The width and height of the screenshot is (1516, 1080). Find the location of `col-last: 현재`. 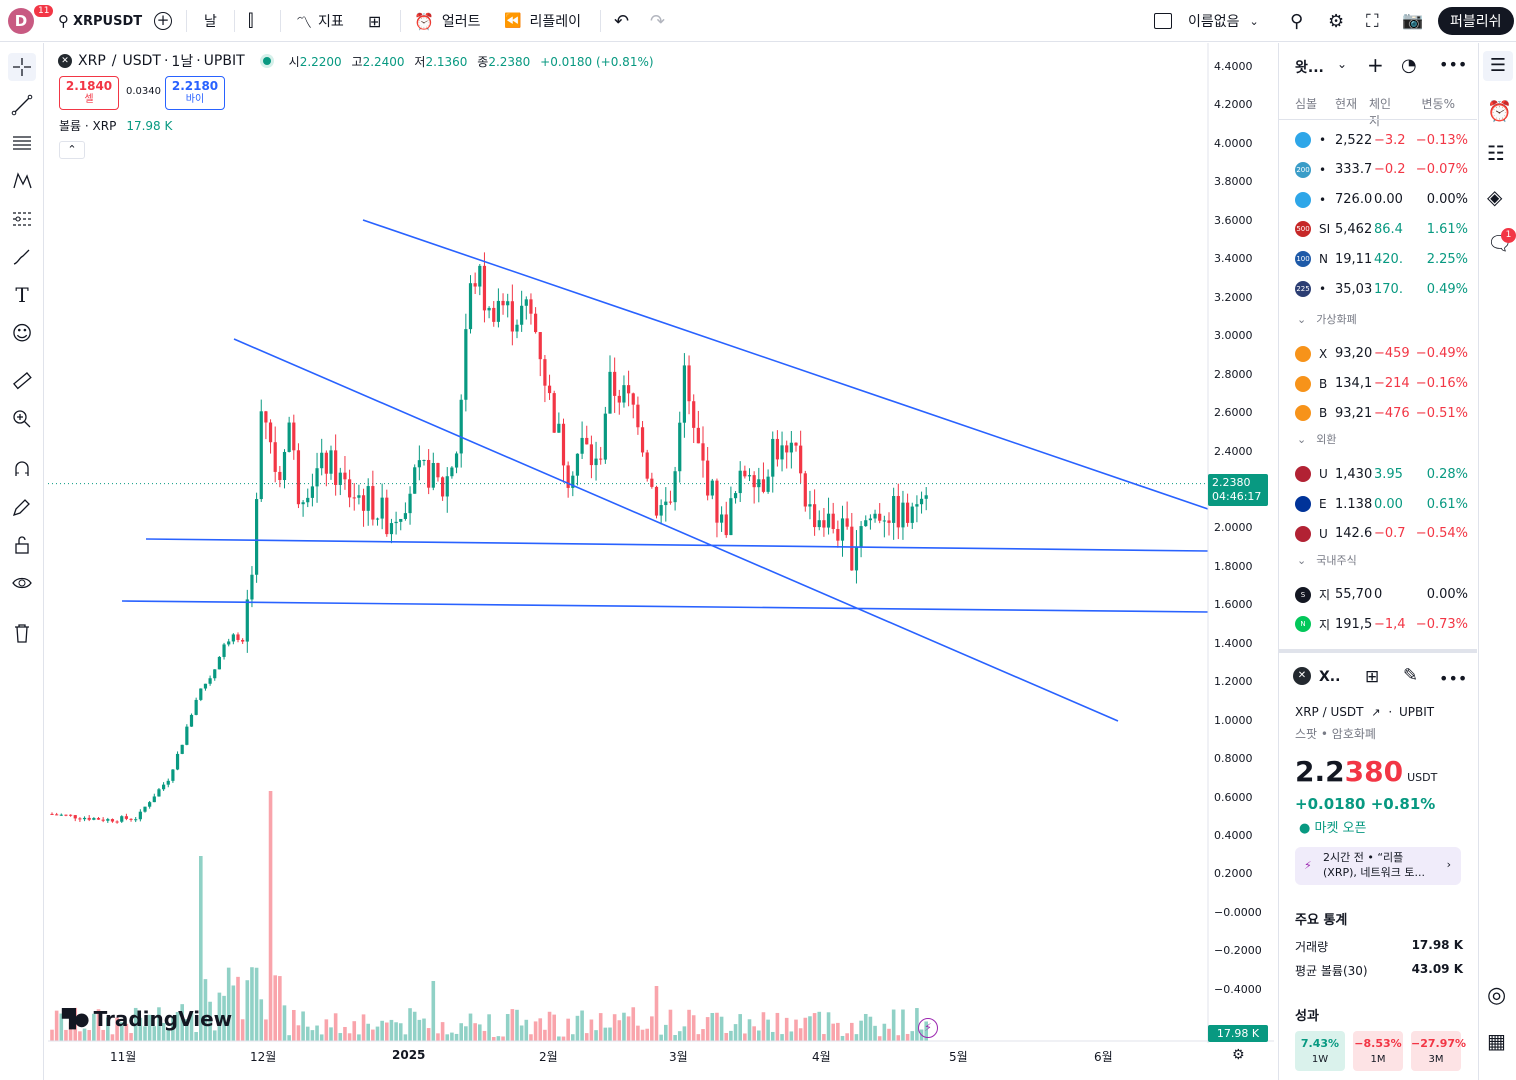

col-last: 현재 is located at coordinates (1346, 104).